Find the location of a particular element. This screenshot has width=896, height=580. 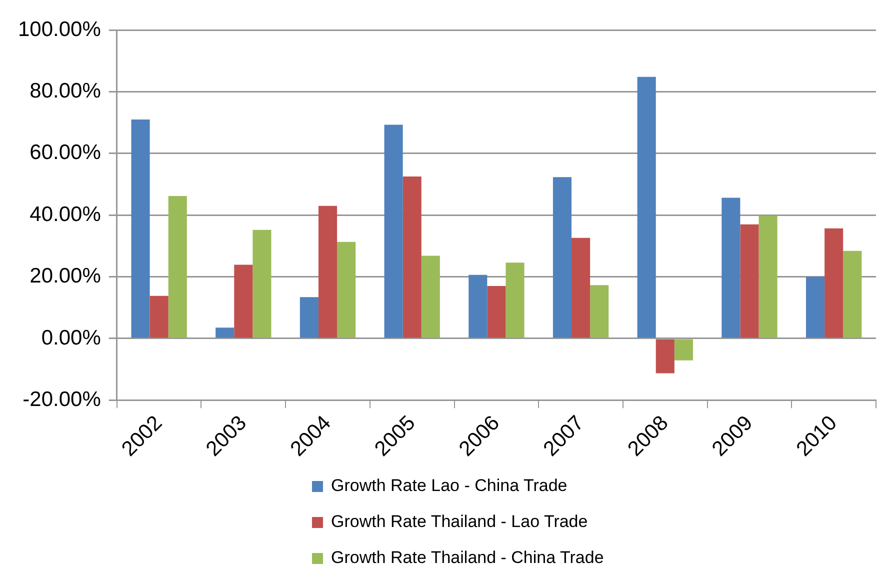

y-tick-label: -20.00% is located at coordinates (61, 399).